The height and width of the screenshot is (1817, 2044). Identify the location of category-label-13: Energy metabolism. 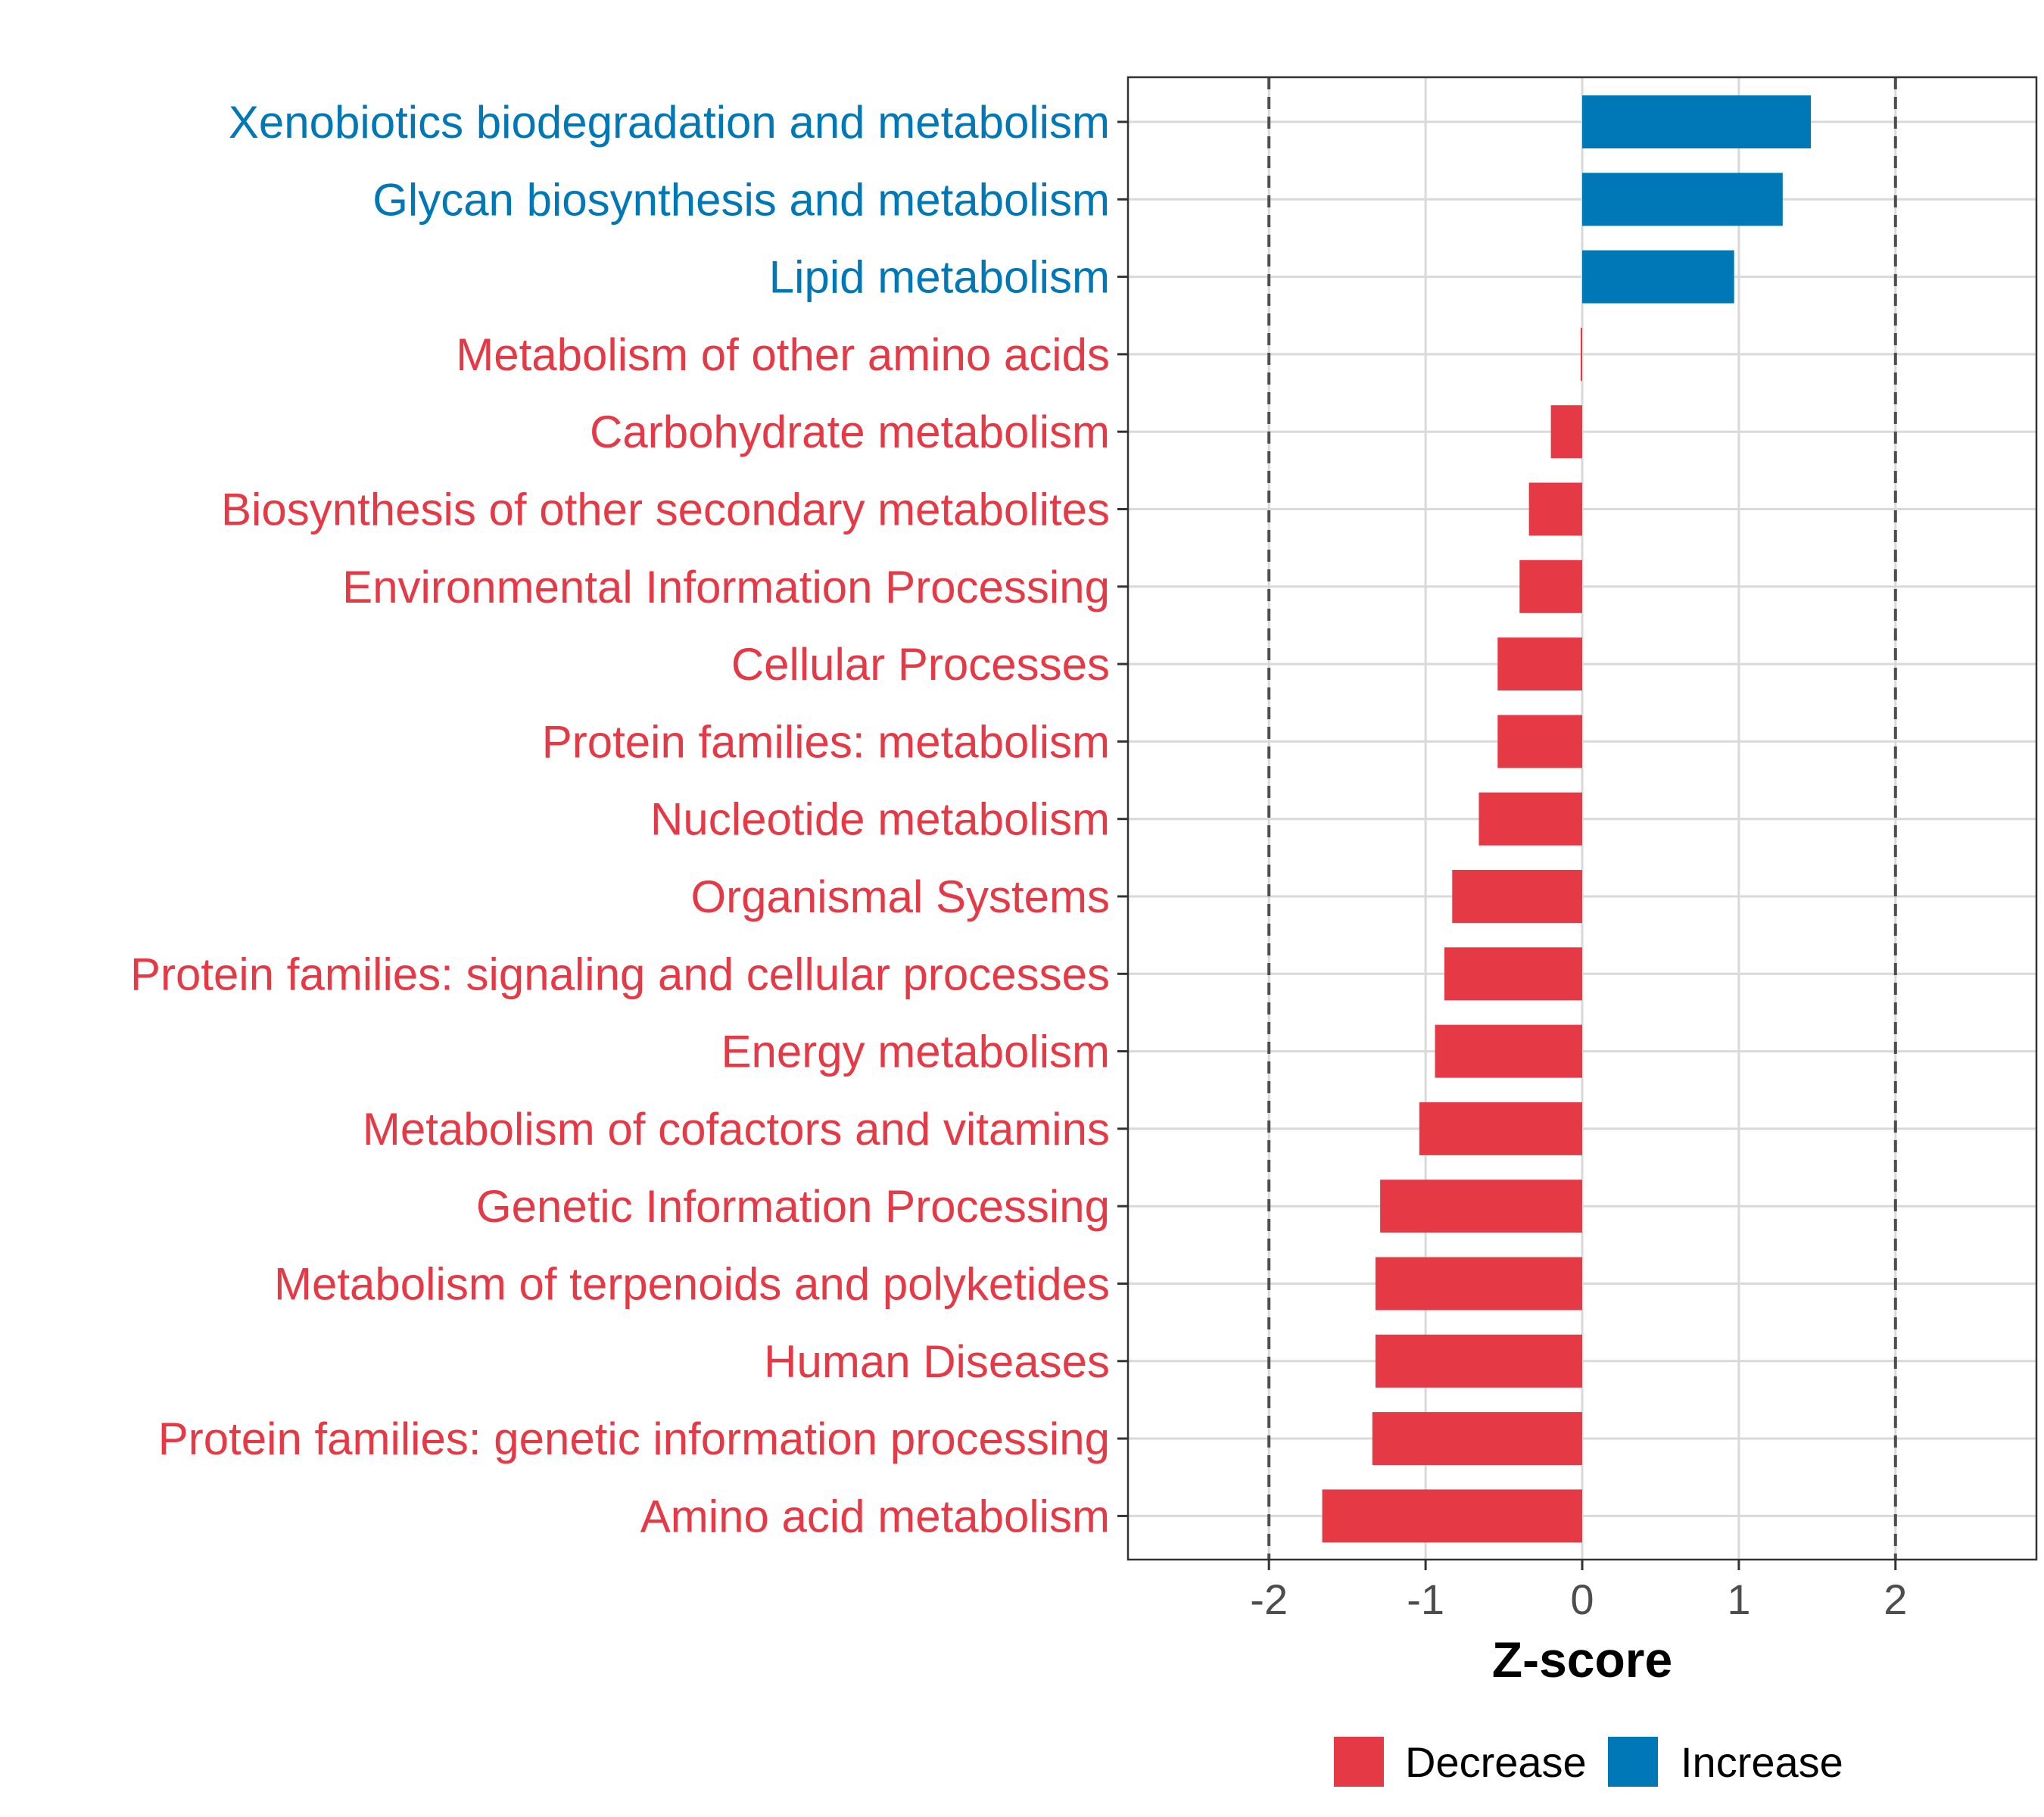
(915, 1052).